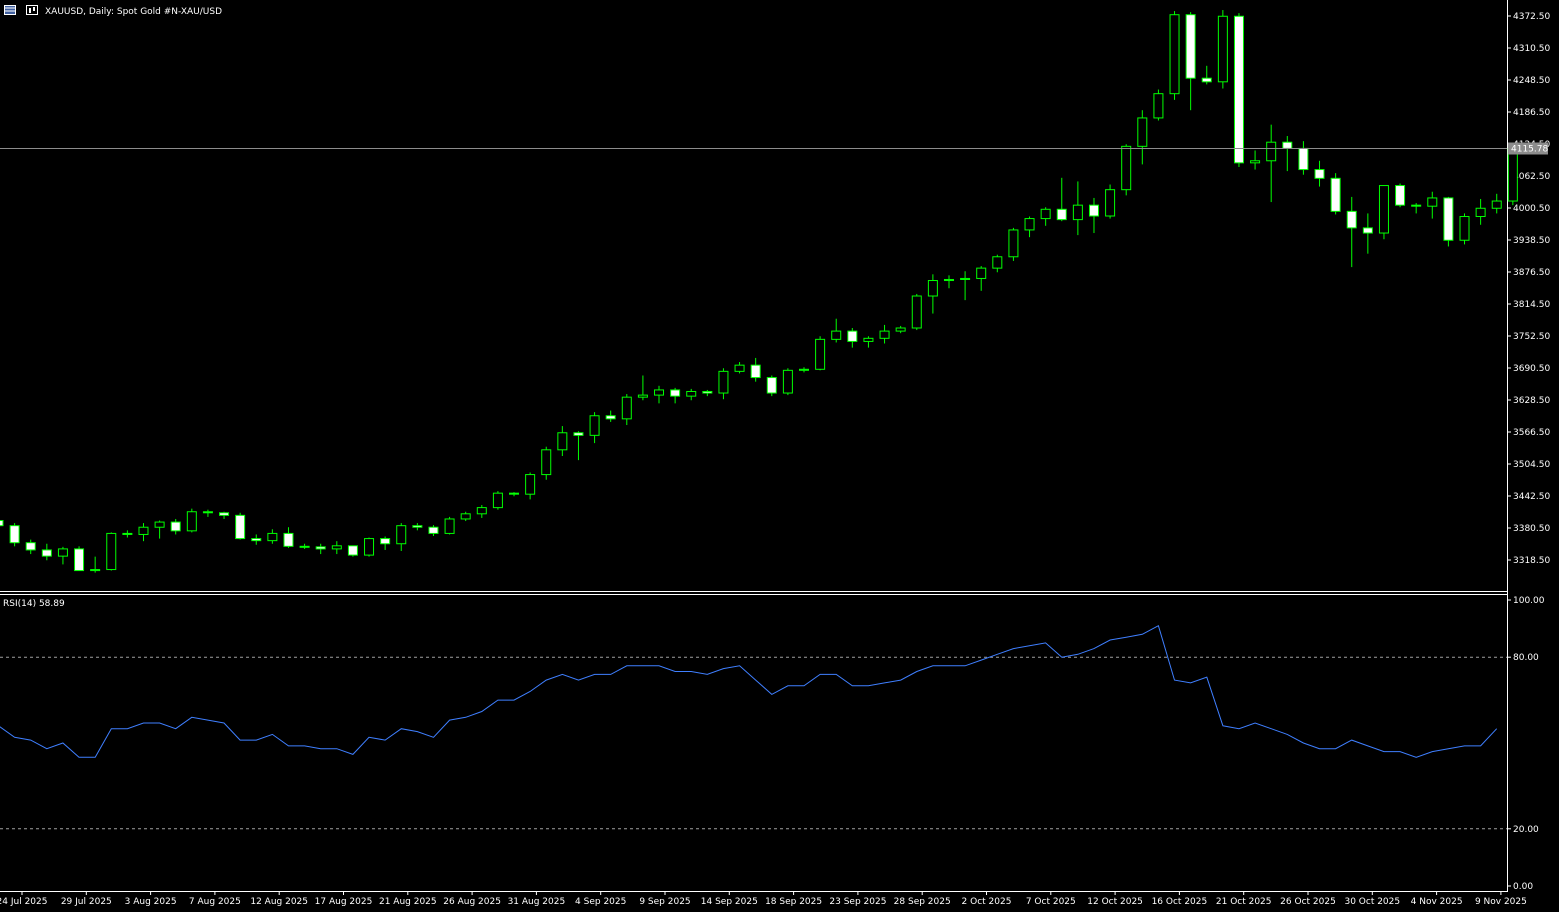 This screenshot has height=912, width=1559. I want to click on time-tick-label: 21 Oct 2025, so click(1244, 902).